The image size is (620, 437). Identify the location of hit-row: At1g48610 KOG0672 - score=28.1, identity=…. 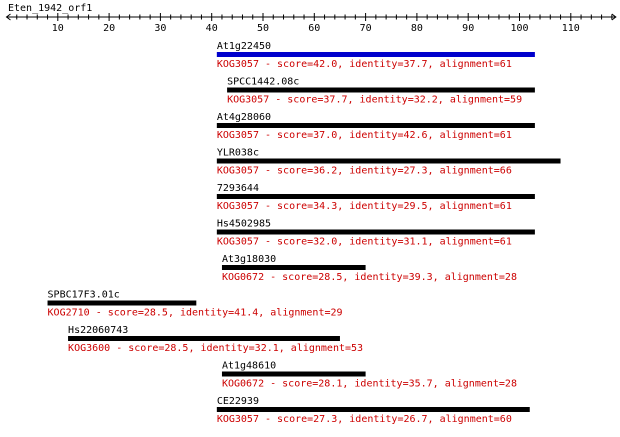
(369, 375).